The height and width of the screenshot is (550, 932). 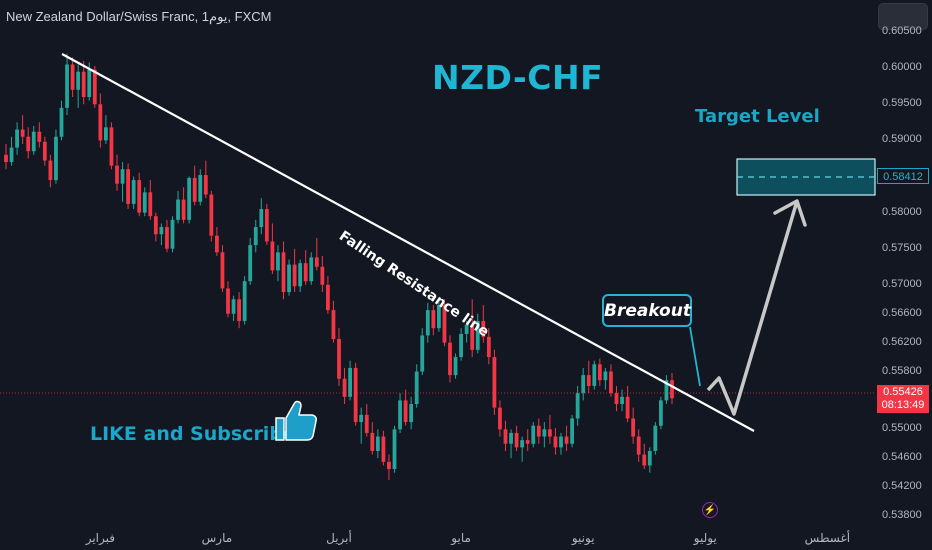 What do you see at coordinates (902, 211) in the screenshot?
I see `price-tick-label: 0.58000` at bounding box center [902, 211].